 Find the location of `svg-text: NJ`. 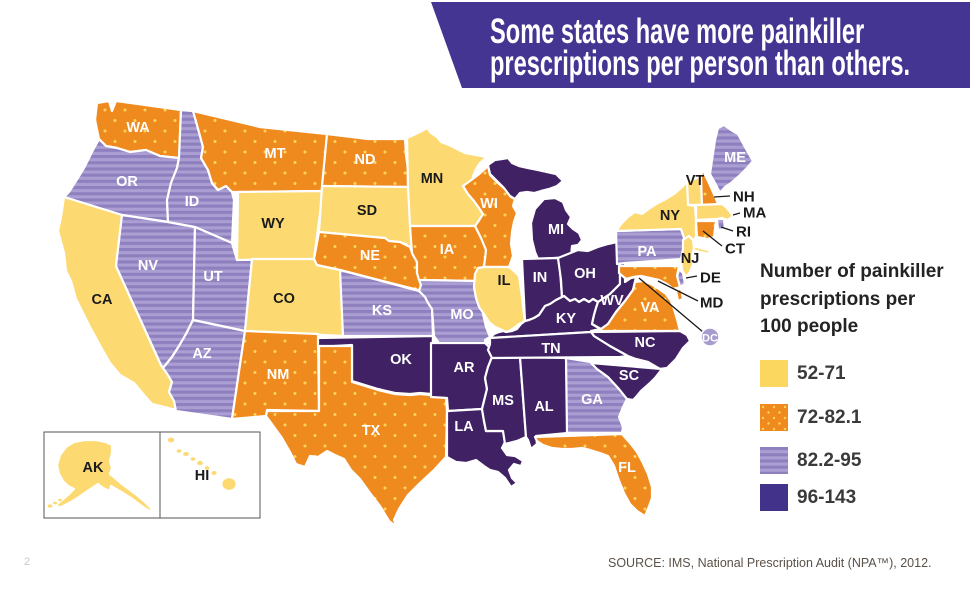

svg-text: NJ is located at coordinates (690, 259).